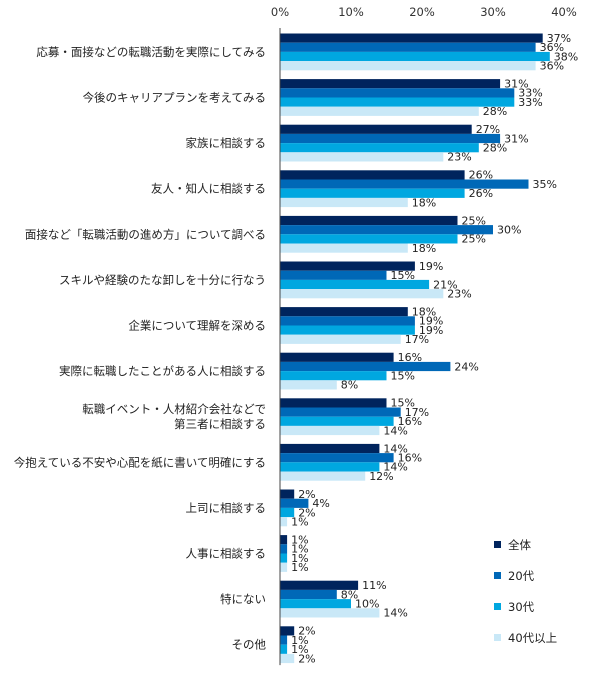  Describe the element at coordinates (509, 230) in the screenshot. I see `data-label: 30%` at that location.